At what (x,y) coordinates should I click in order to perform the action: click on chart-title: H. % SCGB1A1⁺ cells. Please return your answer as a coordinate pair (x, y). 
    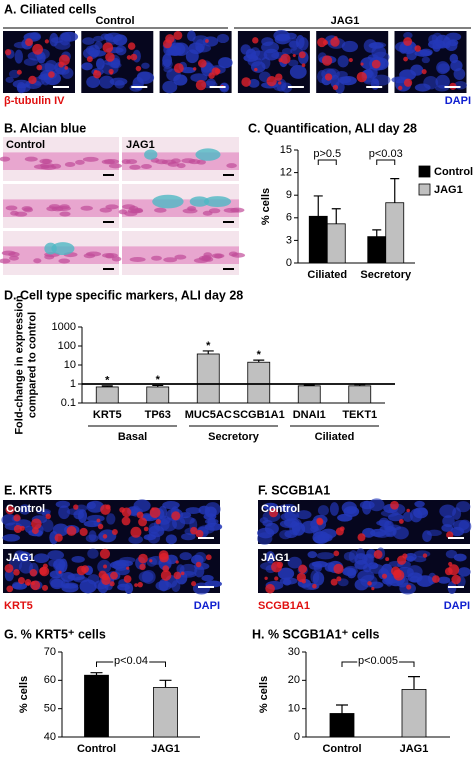
    Looking at the image, I should click on (316, 634).